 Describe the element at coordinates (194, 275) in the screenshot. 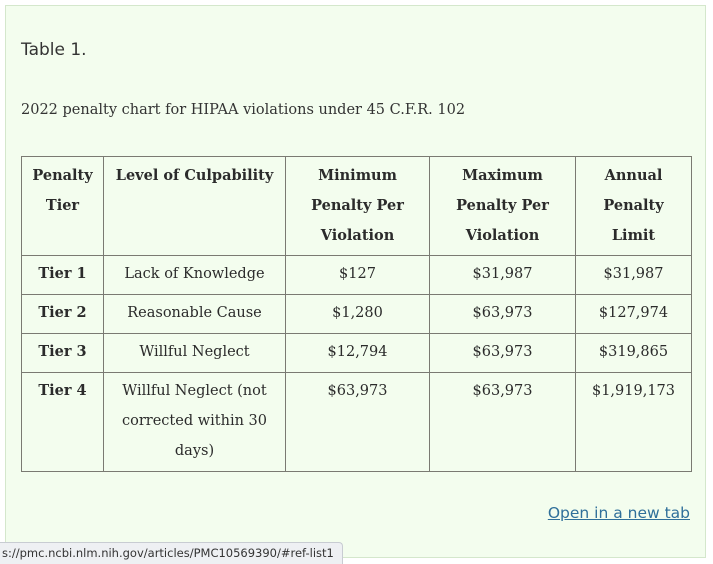

I see `culpability-cell: Lack of Knowledge` at that location.